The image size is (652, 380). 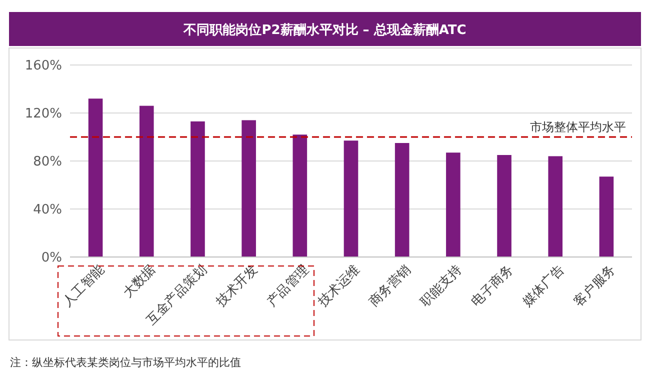 What do you see at coordinates (324, 30) in the screenshot?
I see `chart-title: 不同职能岗位P2薪酬水平对比 – 总现金薪酬ATC` at bounding box center [324, 30].